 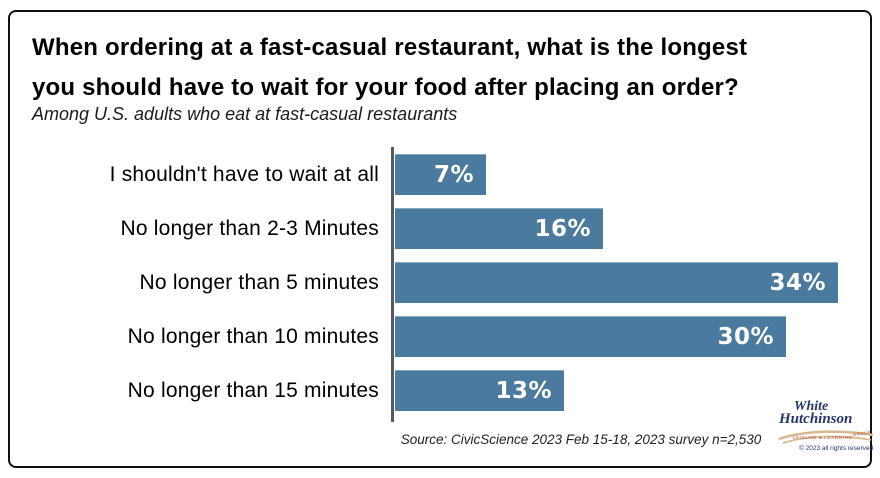 I want to click on value-label: 7%, so click(x=453, y=175).